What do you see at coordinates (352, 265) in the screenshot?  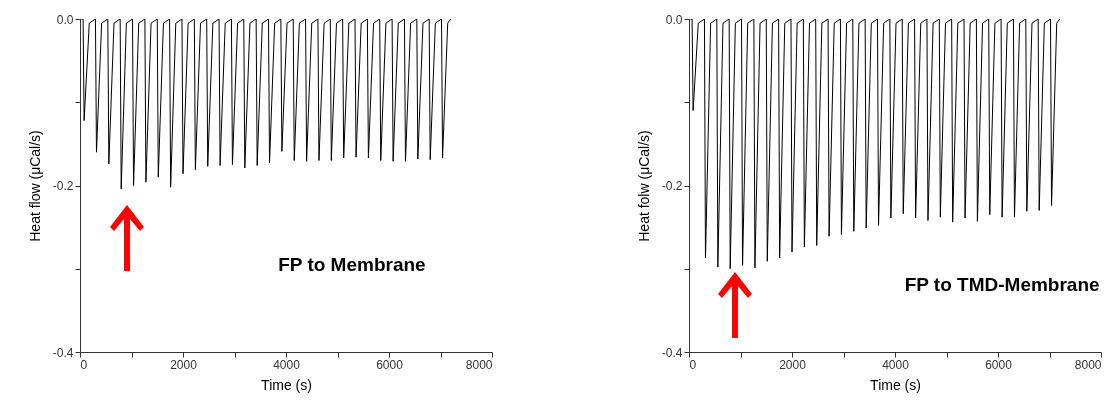 I see `annotation: FP to Membrane` at bounding box center [352, 265].